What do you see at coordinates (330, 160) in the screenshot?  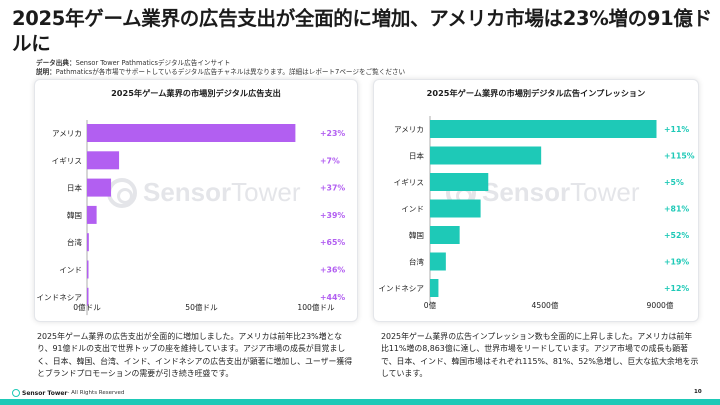 I see `growth-label: +7%` at bounding box center [330, 160].